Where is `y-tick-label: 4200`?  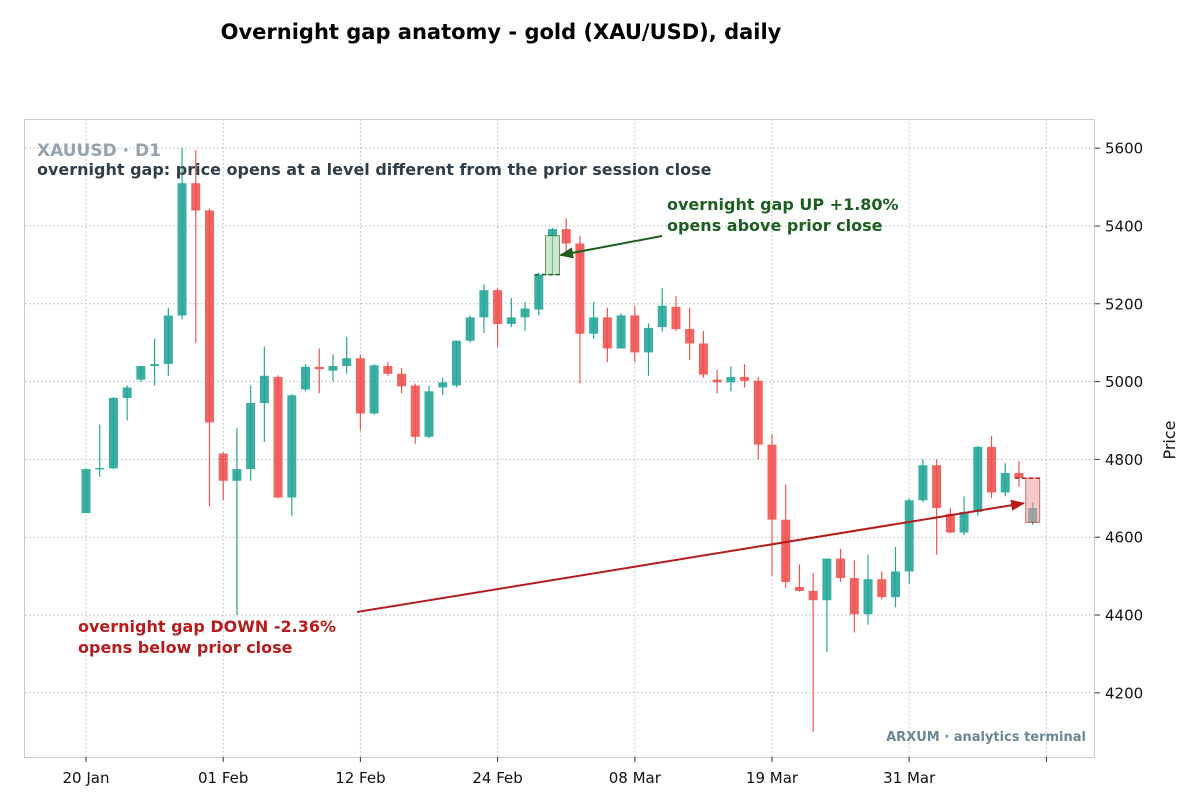
y-tick-label: 4200 is located at coordinates (1124, 693).